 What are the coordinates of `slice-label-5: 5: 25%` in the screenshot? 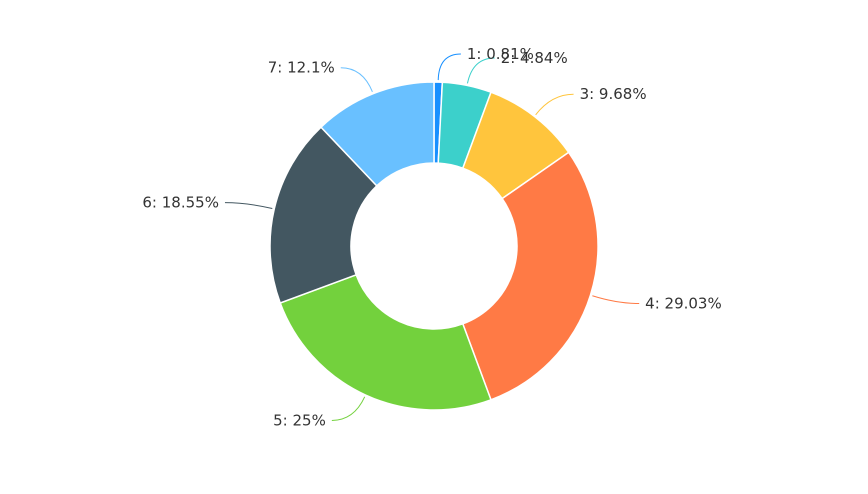 It's located at (299, 420).